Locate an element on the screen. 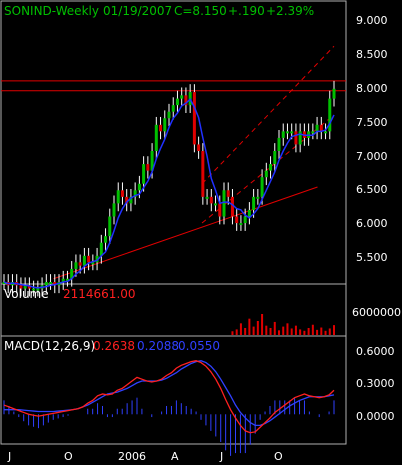 The image size is (402, 465). volume-tick: 6000000 is located at coordinates (376, 312).